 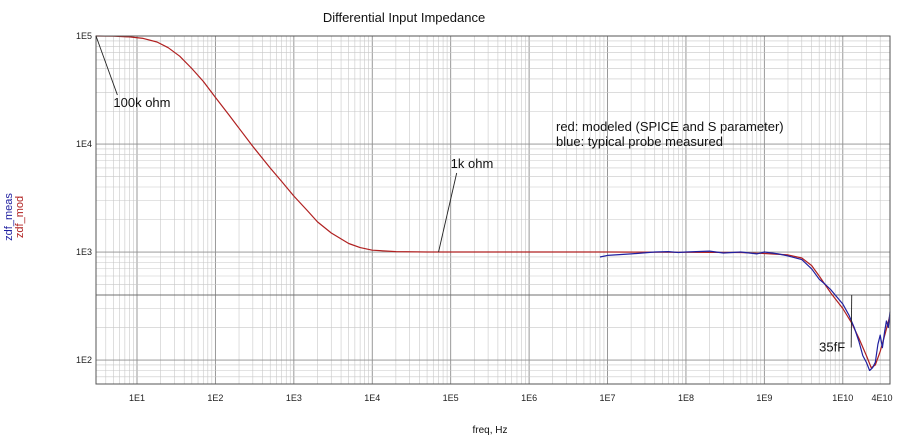 I want to click on y-axis-labels: zdf_meas zdf_mod, so click(x=14, y=217).